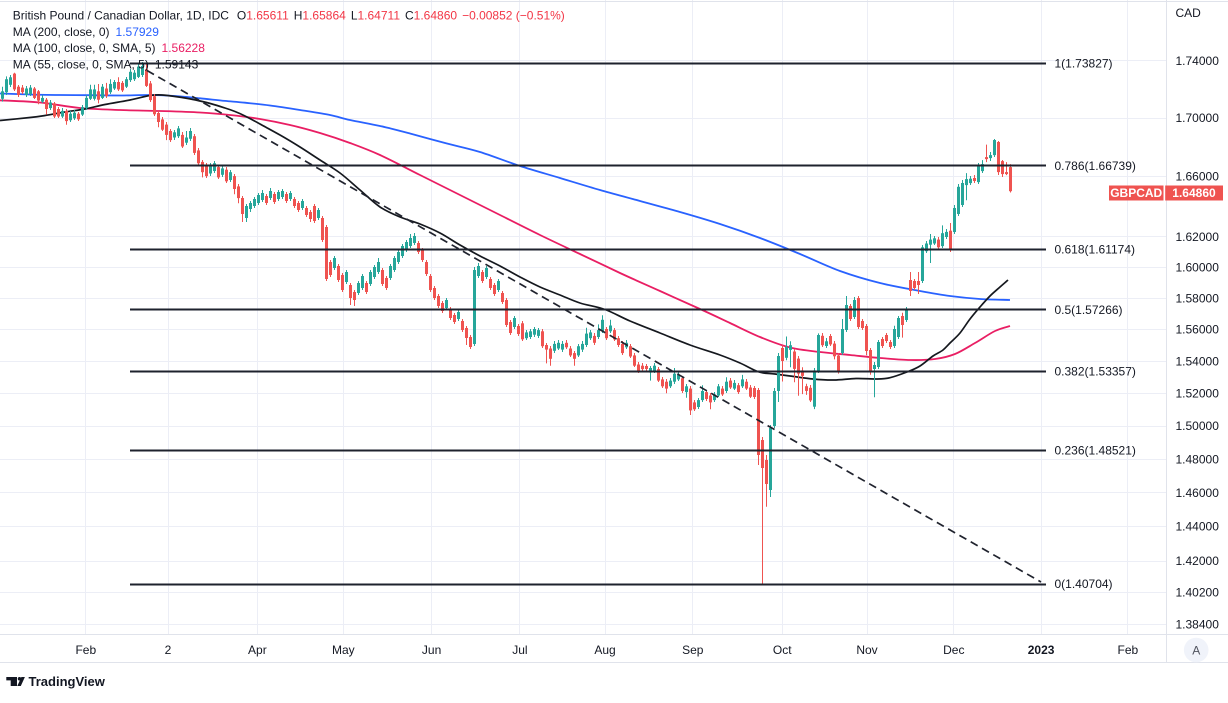 The image size is (1228, 703). I want to click on svg-text: 1(1.73827), so click(1084, 63).